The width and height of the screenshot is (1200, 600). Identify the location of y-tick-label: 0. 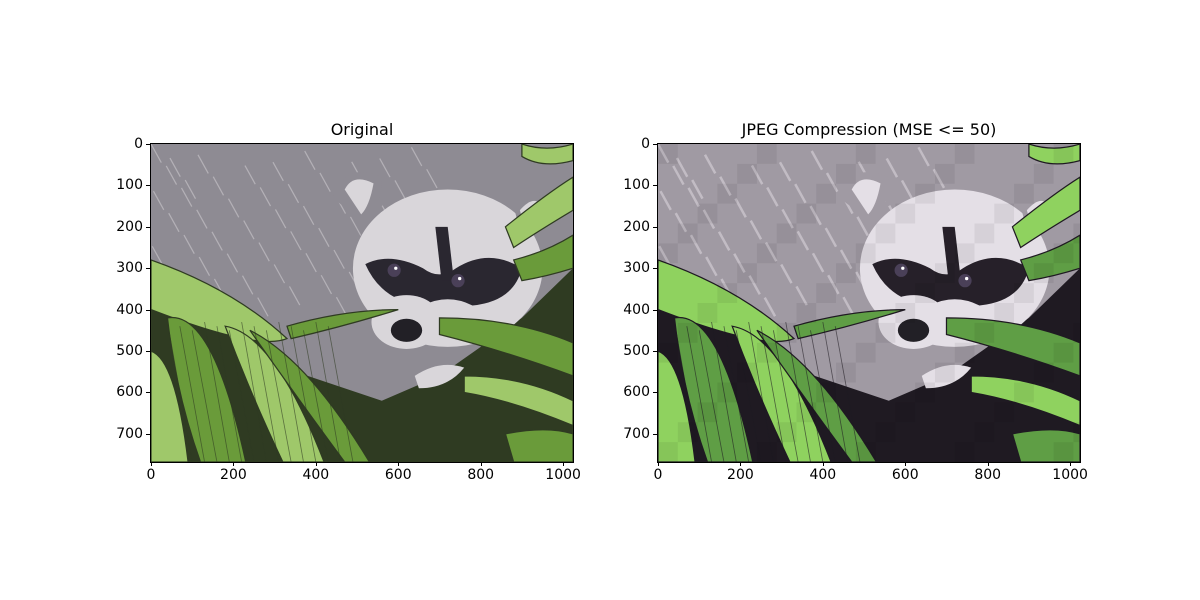
(138, 144).